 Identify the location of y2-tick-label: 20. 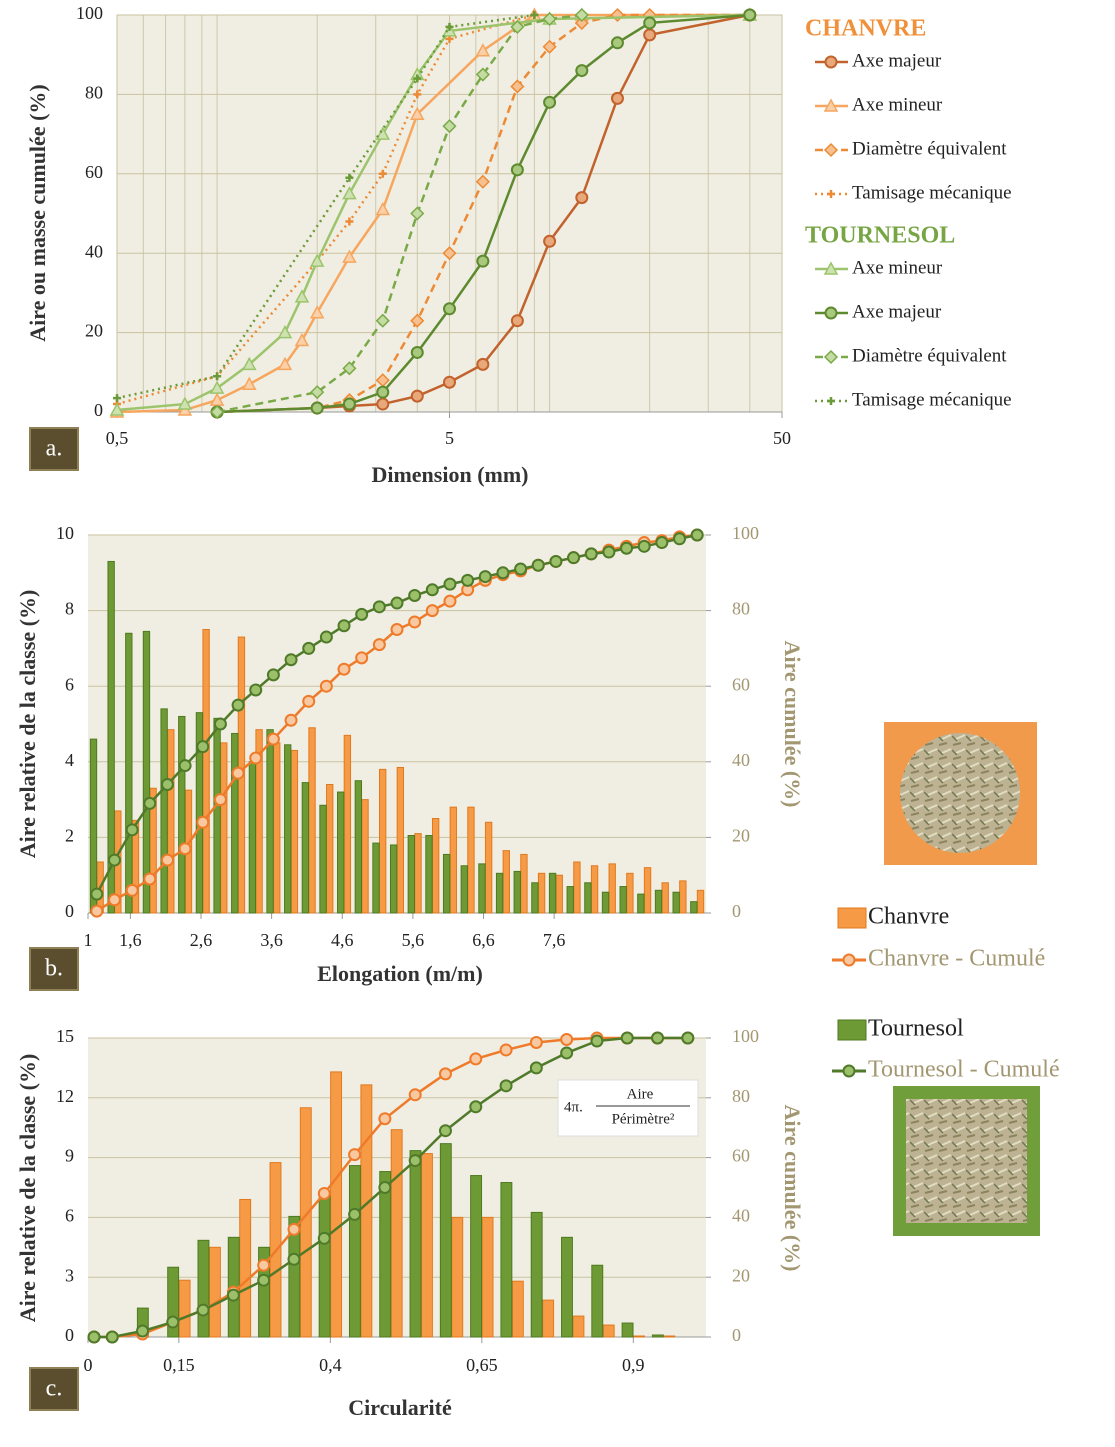
(741, 836).